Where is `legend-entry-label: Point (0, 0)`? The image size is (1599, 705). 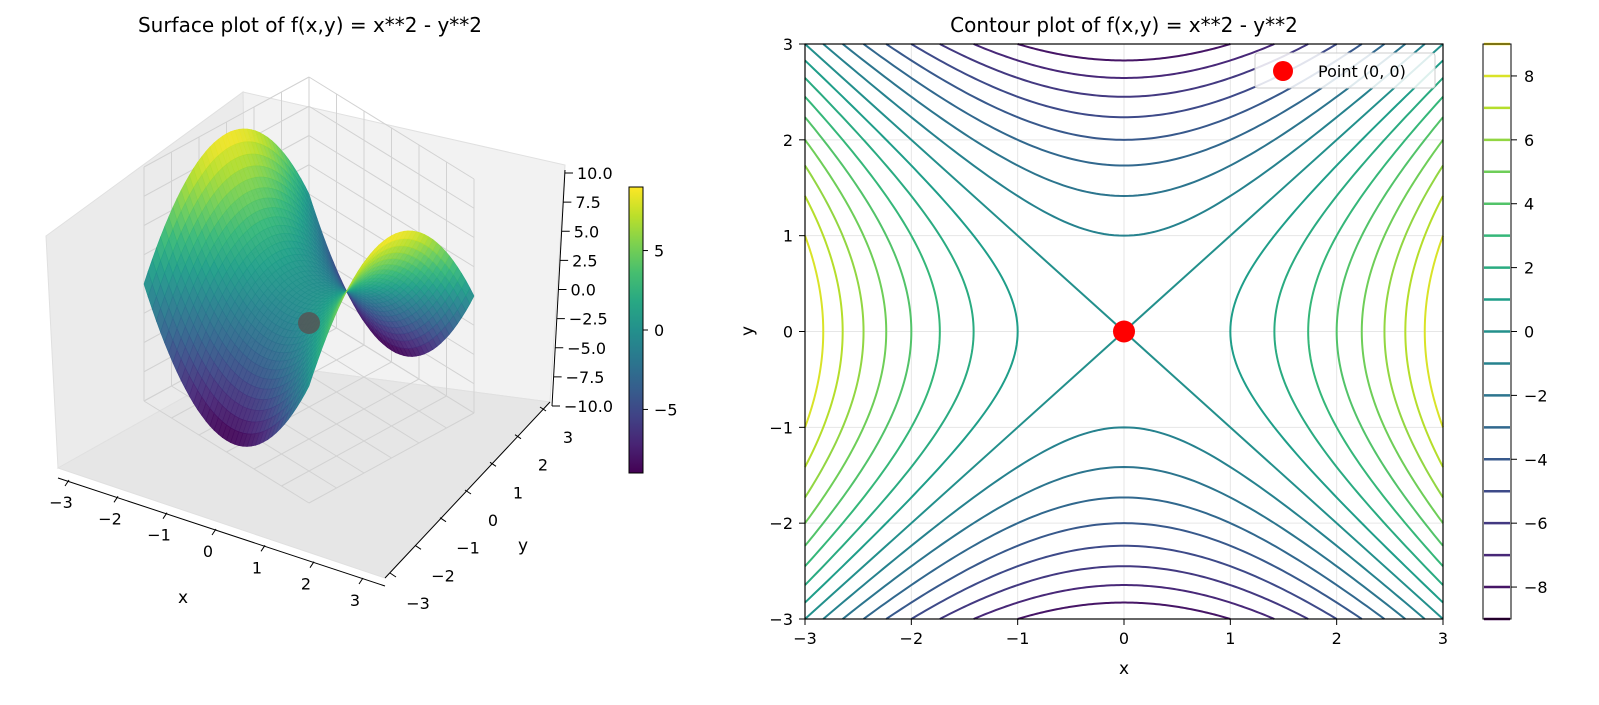 legend-entry-label: Point (0, 0) is located at coordinates (1362, 71).